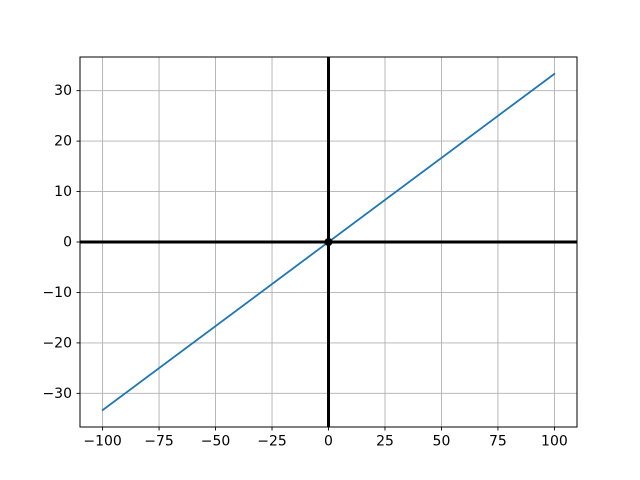  What do you see at coordinates (328, 242) in the screenshot?
I see `origin-point` at bounding box center [328, 242].